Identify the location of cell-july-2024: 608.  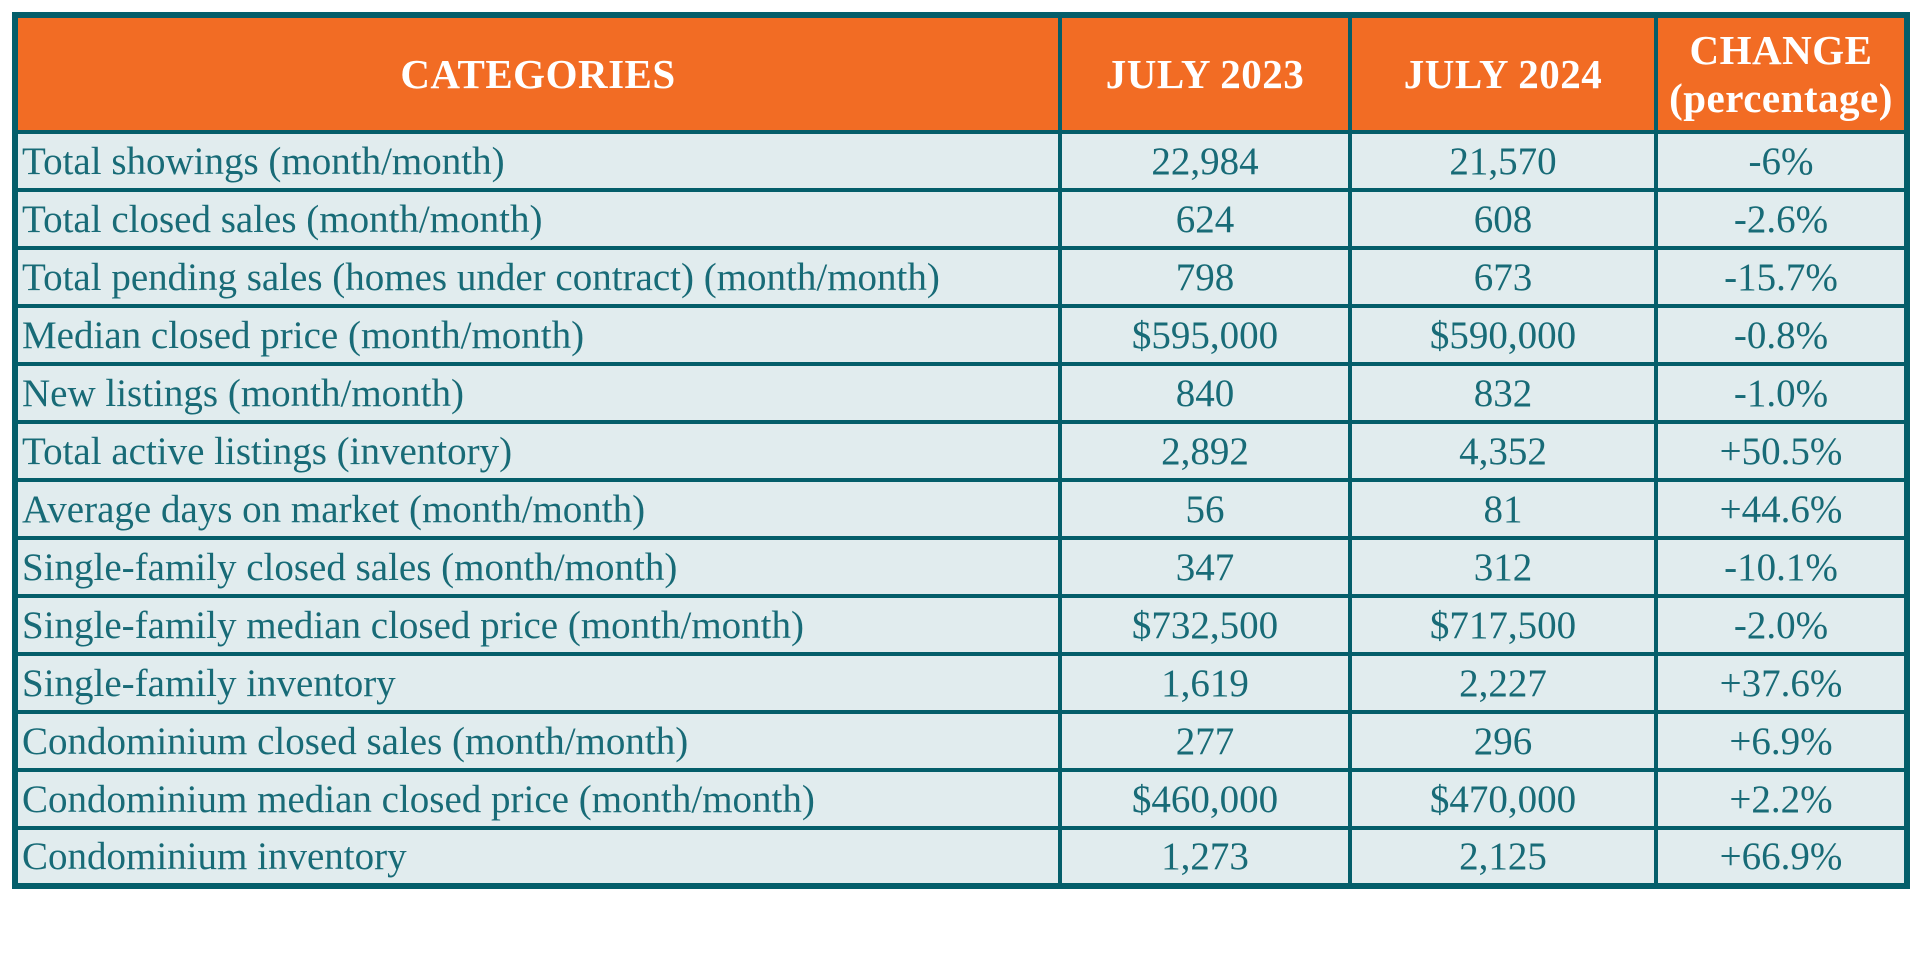
(1503, 219).